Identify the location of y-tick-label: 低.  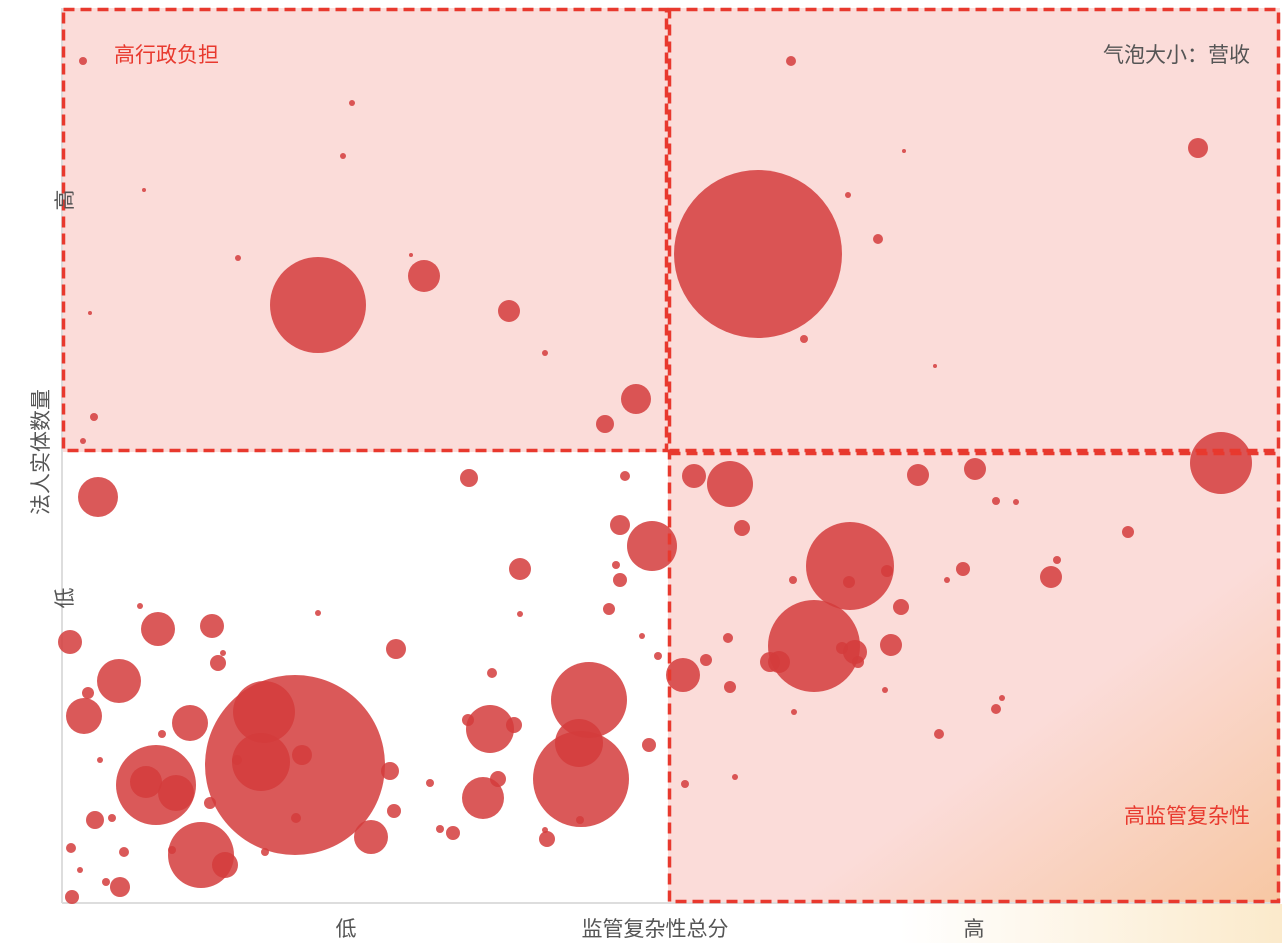
(65, 598).